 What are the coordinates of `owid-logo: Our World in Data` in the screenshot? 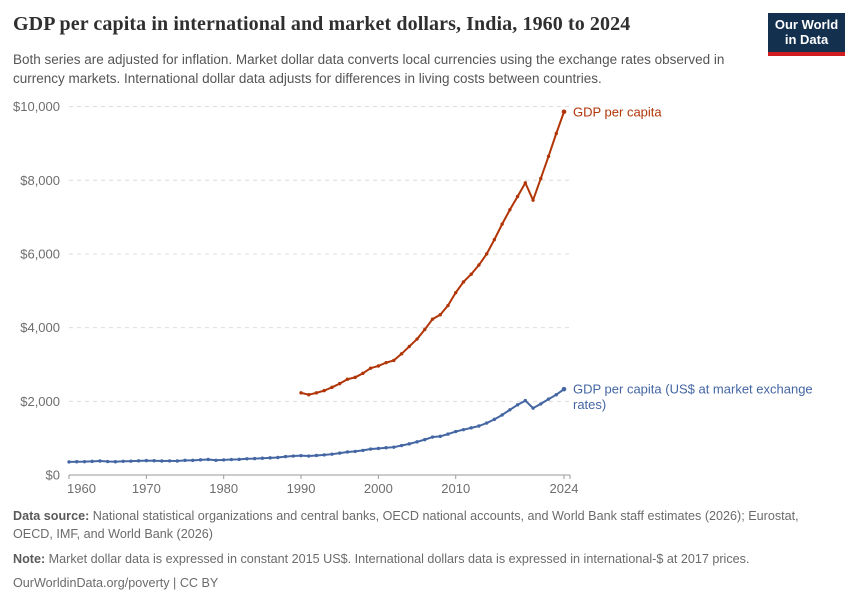 It's located at (806, 34).